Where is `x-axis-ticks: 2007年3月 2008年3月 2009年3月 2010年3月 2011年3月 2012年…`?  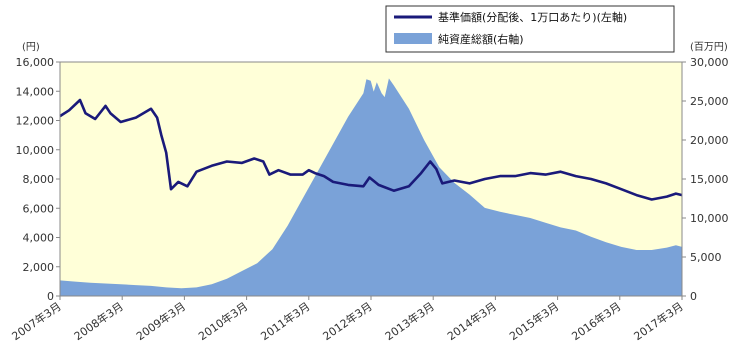 x-axis-ticks: 2007年3月 2008年3月 2009年3月 2010年3月 2011年3月 2012年… is located at coordinates (347, 319).